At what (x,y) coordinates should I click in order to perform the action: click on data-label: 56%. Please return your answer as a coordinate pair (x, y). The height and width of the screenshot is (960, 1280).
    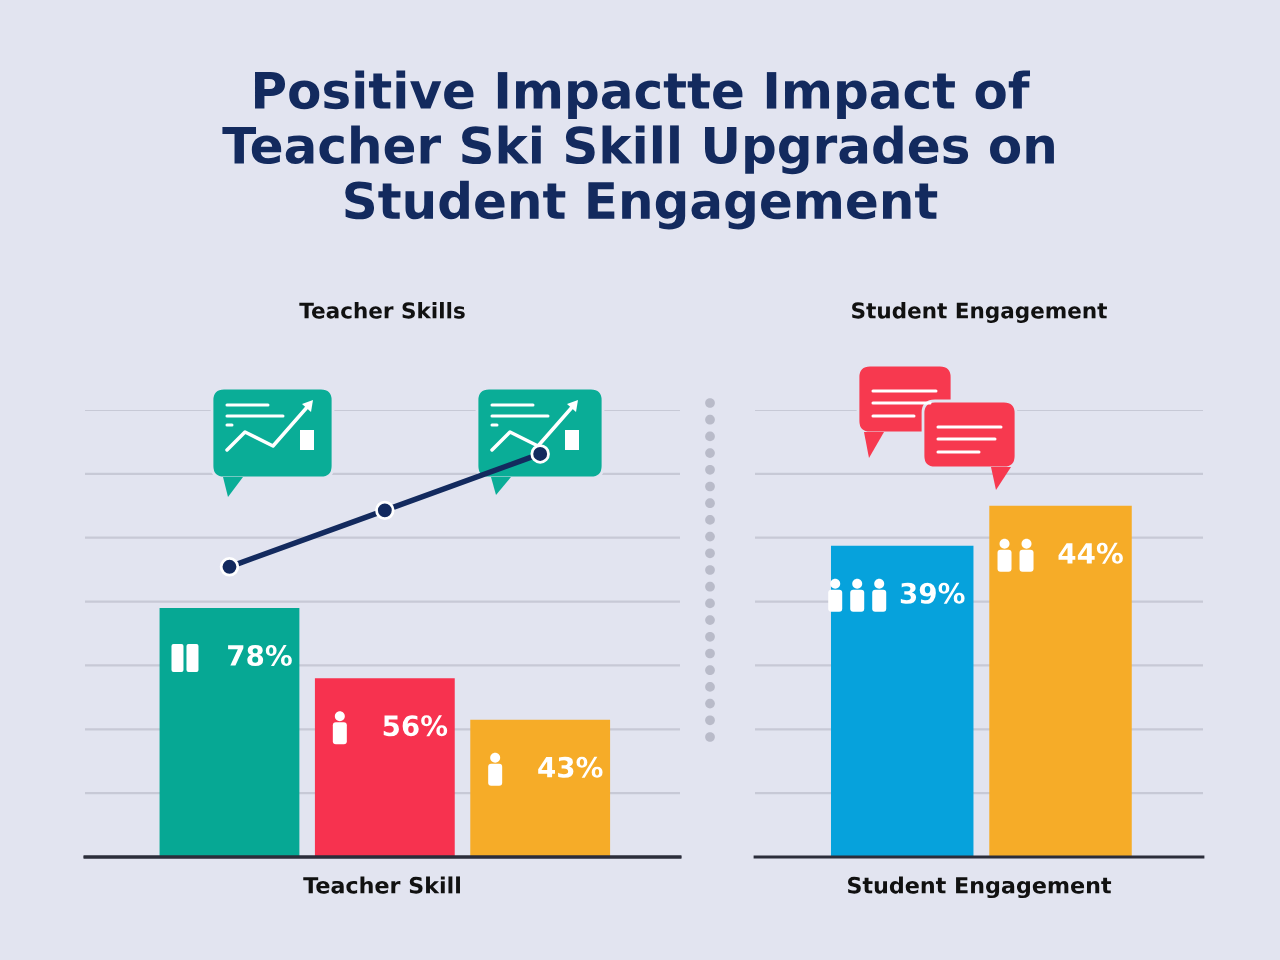
    Looking at the image, I should click on (415, 726).